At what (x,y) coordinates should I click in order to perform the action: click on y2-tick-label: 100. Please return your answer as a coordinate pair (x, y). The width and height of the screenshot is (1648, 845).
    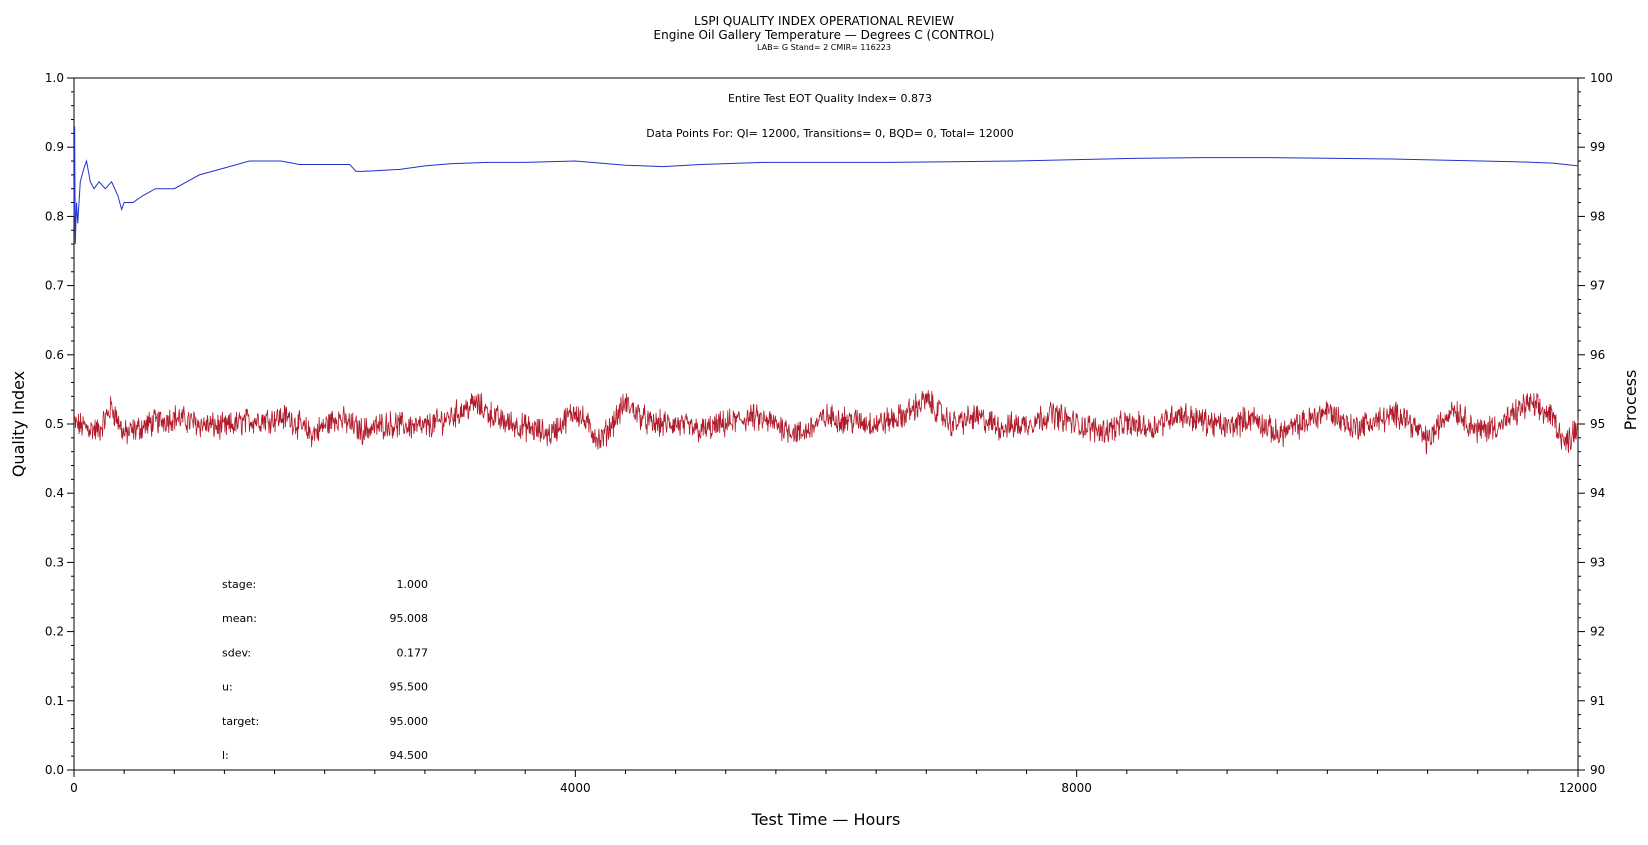
    Looking at the image, I should click on (1601, 78).